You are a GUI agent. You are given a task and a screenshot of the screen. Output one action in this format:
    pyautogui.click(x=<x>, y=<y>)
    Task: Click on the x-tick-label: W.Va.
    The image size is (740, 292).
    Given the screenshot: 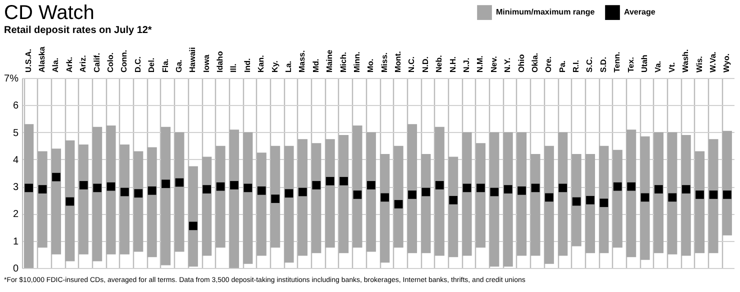 What is the action you would take?
    pyautogui.click(x=713, y=62)
    